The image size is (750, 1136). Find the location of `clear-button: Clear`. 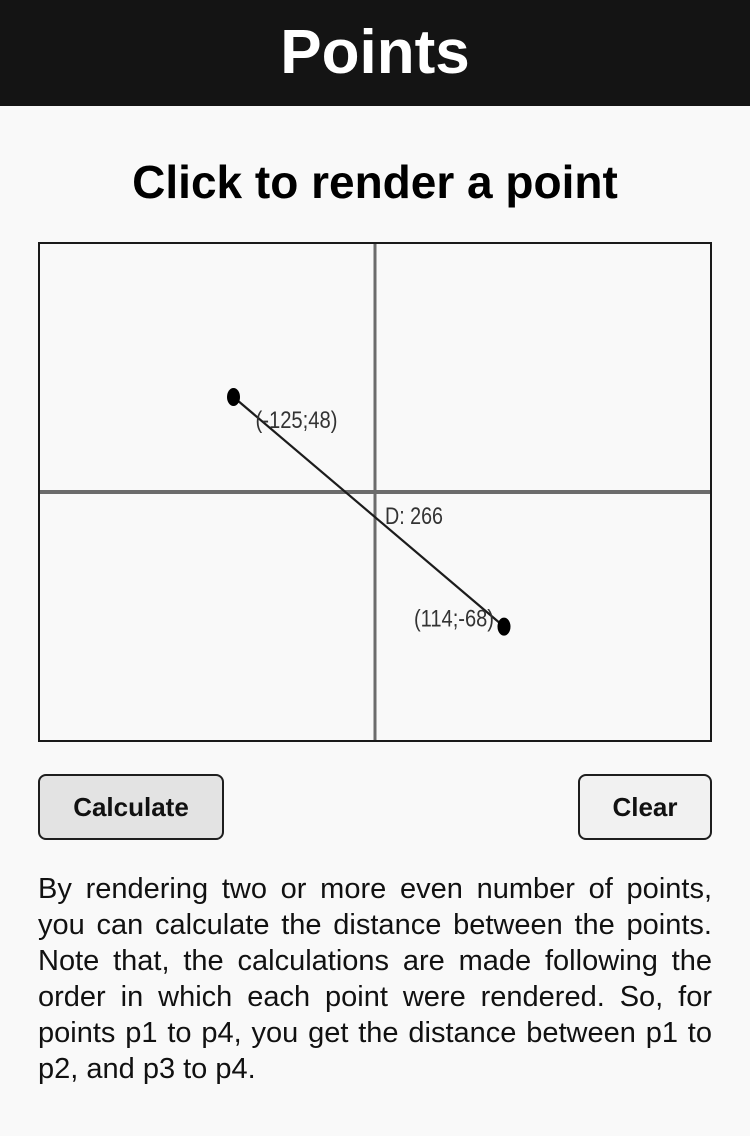

clear-button: Clear is located at coordinates (645, 807).